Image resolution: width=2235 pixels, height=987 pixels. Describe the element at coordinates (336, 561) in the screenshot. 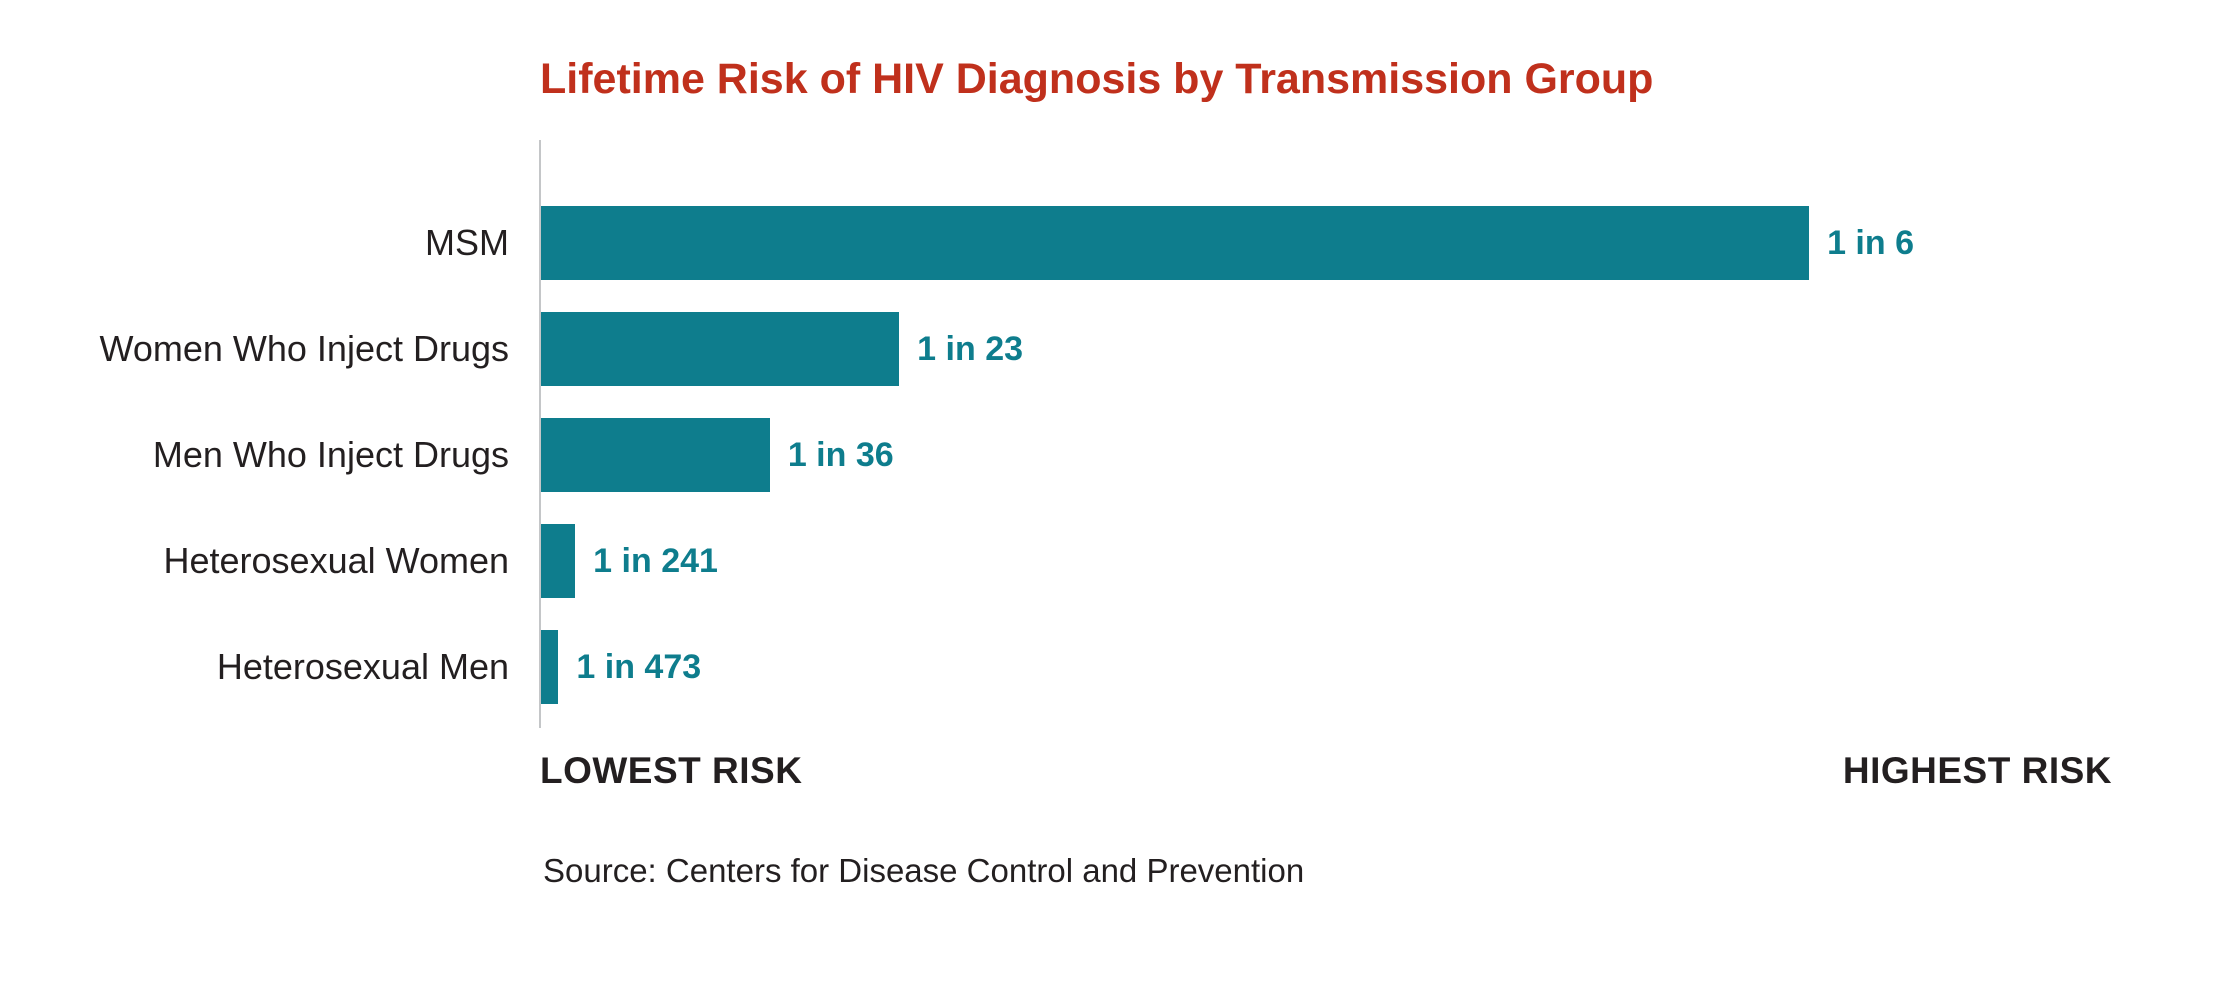

I see `category-label: Heterosexual Women` at that location.